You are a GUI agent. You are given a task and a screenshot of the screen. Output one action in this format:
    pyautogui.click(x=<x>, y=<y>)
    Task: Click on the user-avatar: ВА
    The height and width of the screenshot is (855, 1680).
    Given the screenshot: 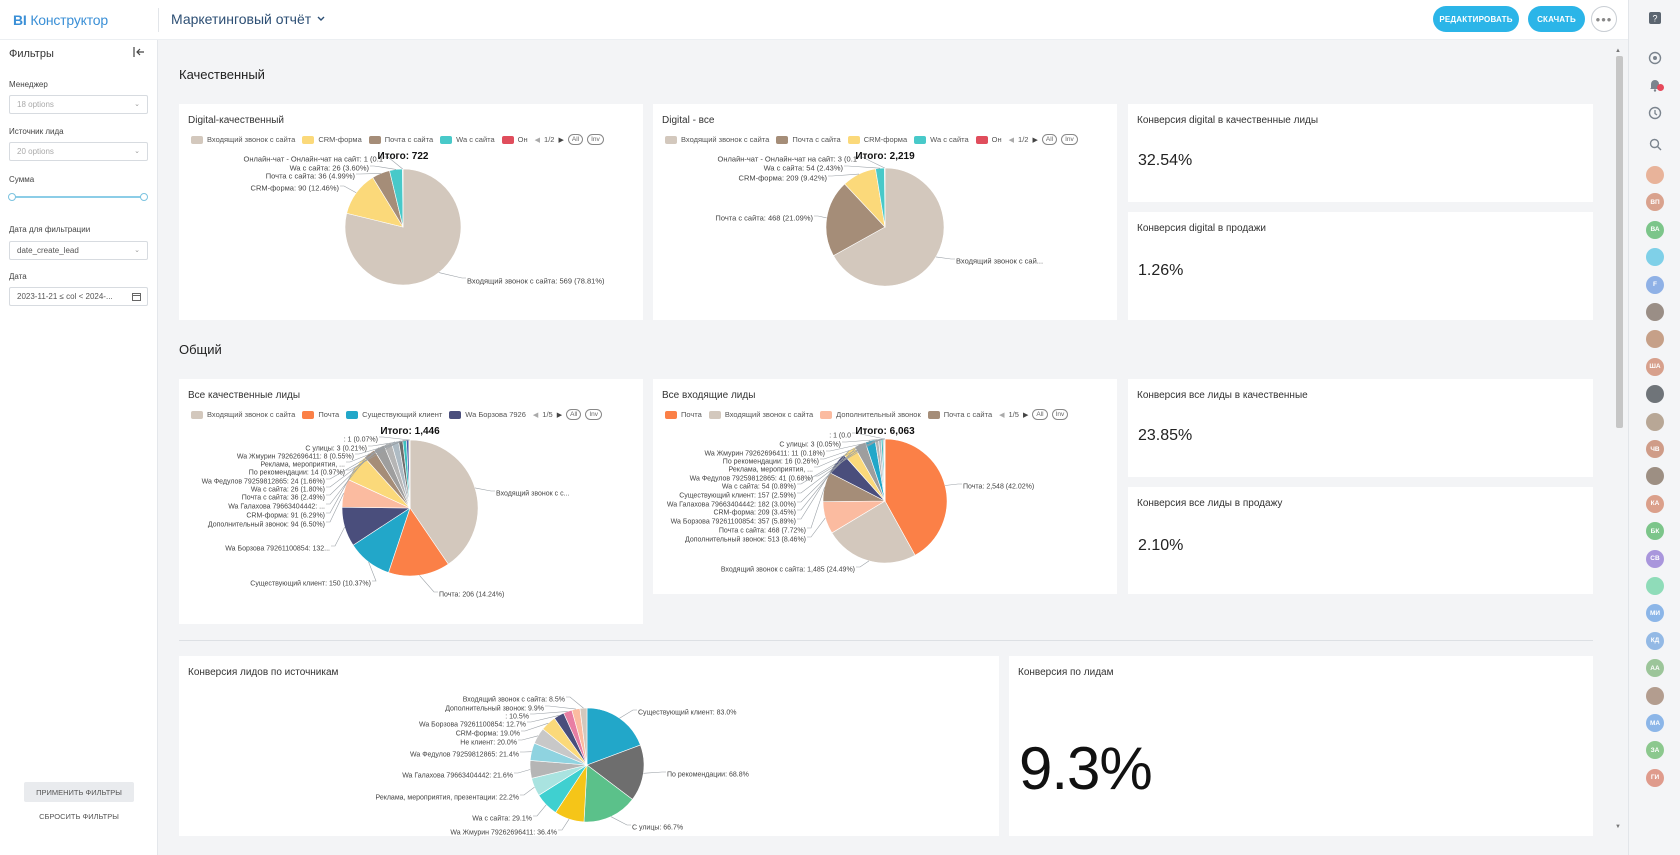 What is the action you would take?
    pyautogui.click(x=1655, y=229)
    